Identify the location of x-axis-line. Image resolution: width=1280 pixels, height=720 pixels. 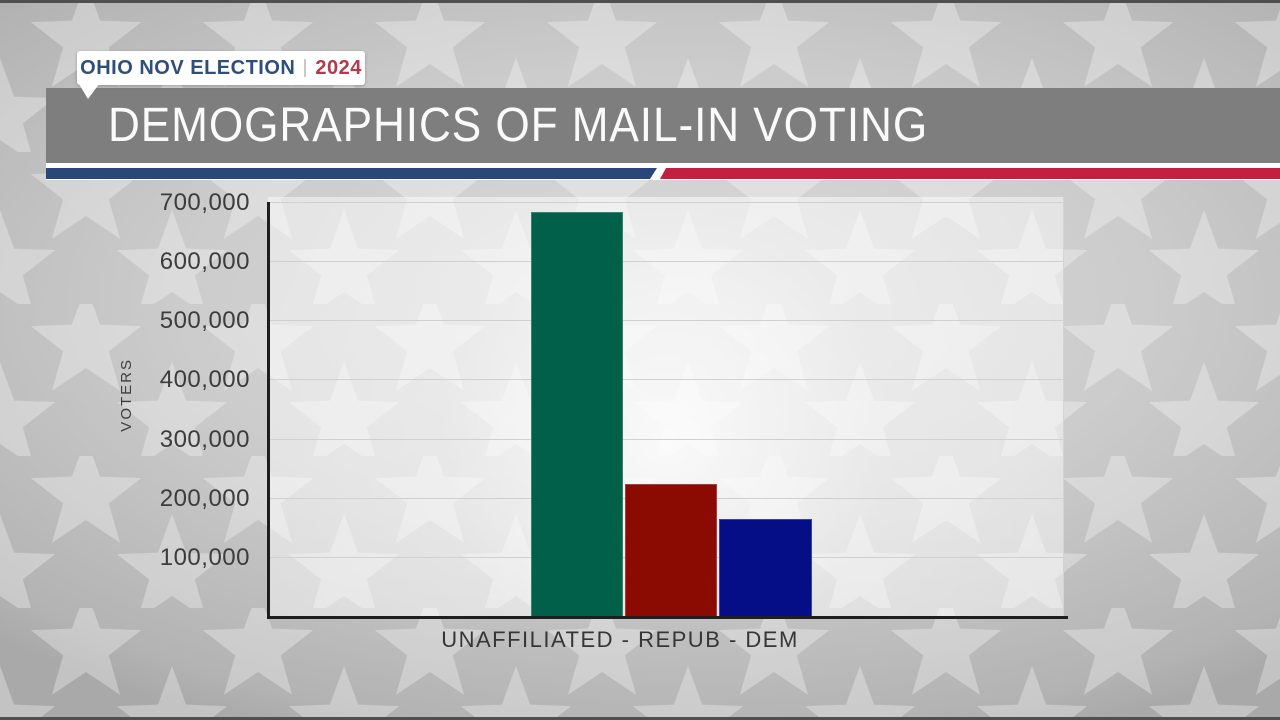
(667, 617).